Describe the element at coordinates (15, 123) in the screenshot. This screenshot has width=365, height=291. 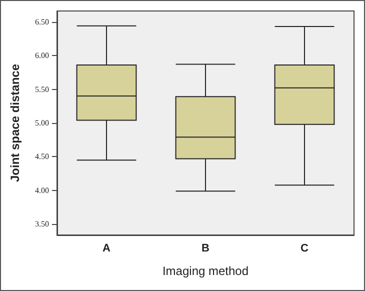
I see `y-axis-title: Joint space distance` at that location.